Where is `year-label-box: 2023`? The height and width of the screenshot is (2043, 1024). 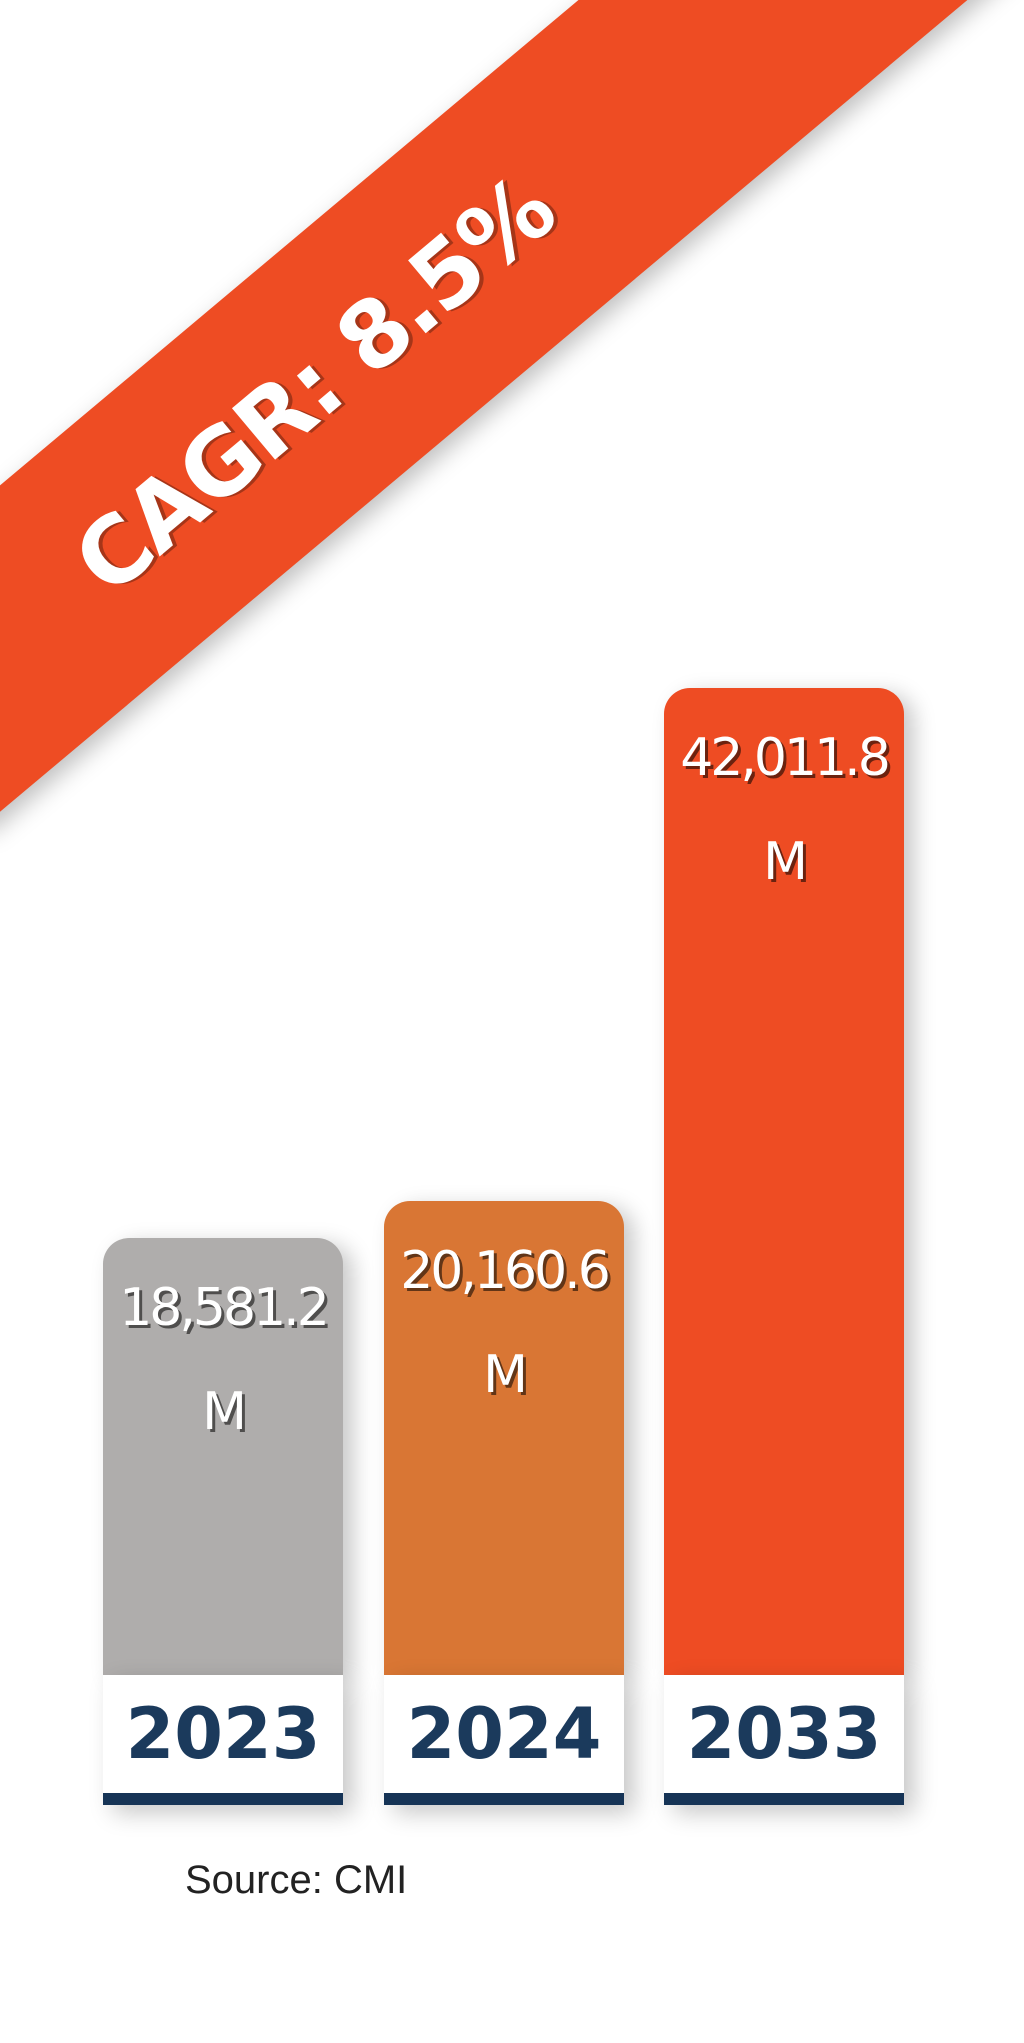 year-label-box: 2023 is located at coordinates (223, 1740).